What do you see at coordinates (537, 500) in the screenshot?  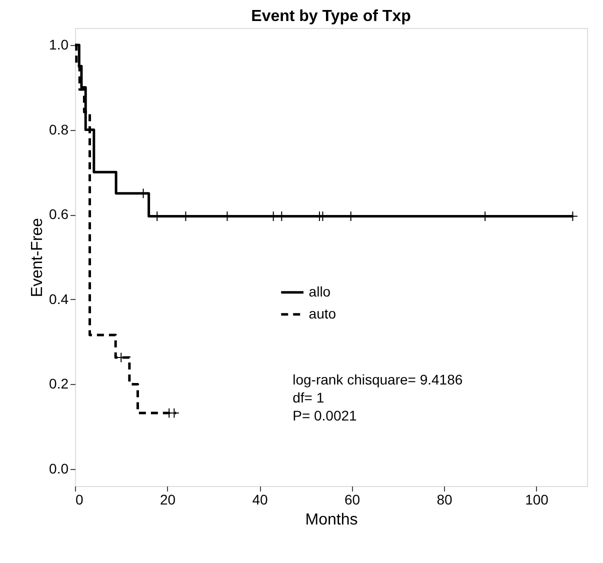 I see `x-tick-label: 100` at bounding box center [537, 500].